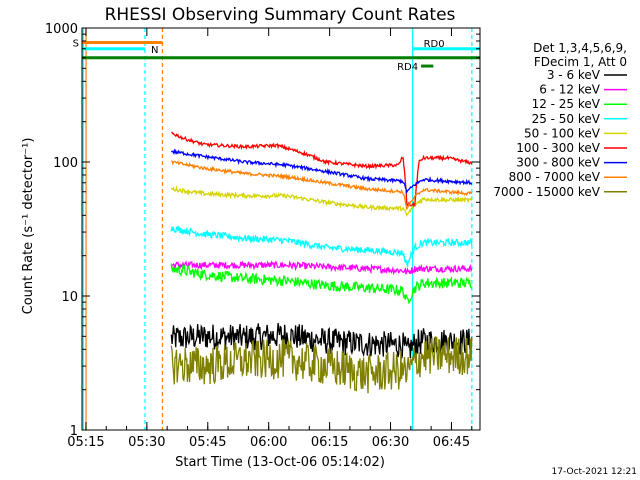  I want to click on x-tick-label: 05:15, so click(85, 442).